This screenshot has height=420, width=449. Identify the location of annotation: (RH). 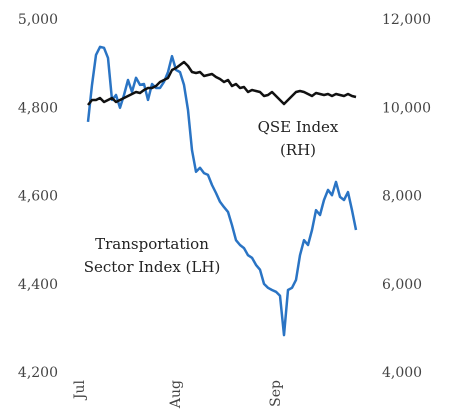
(298, 150).